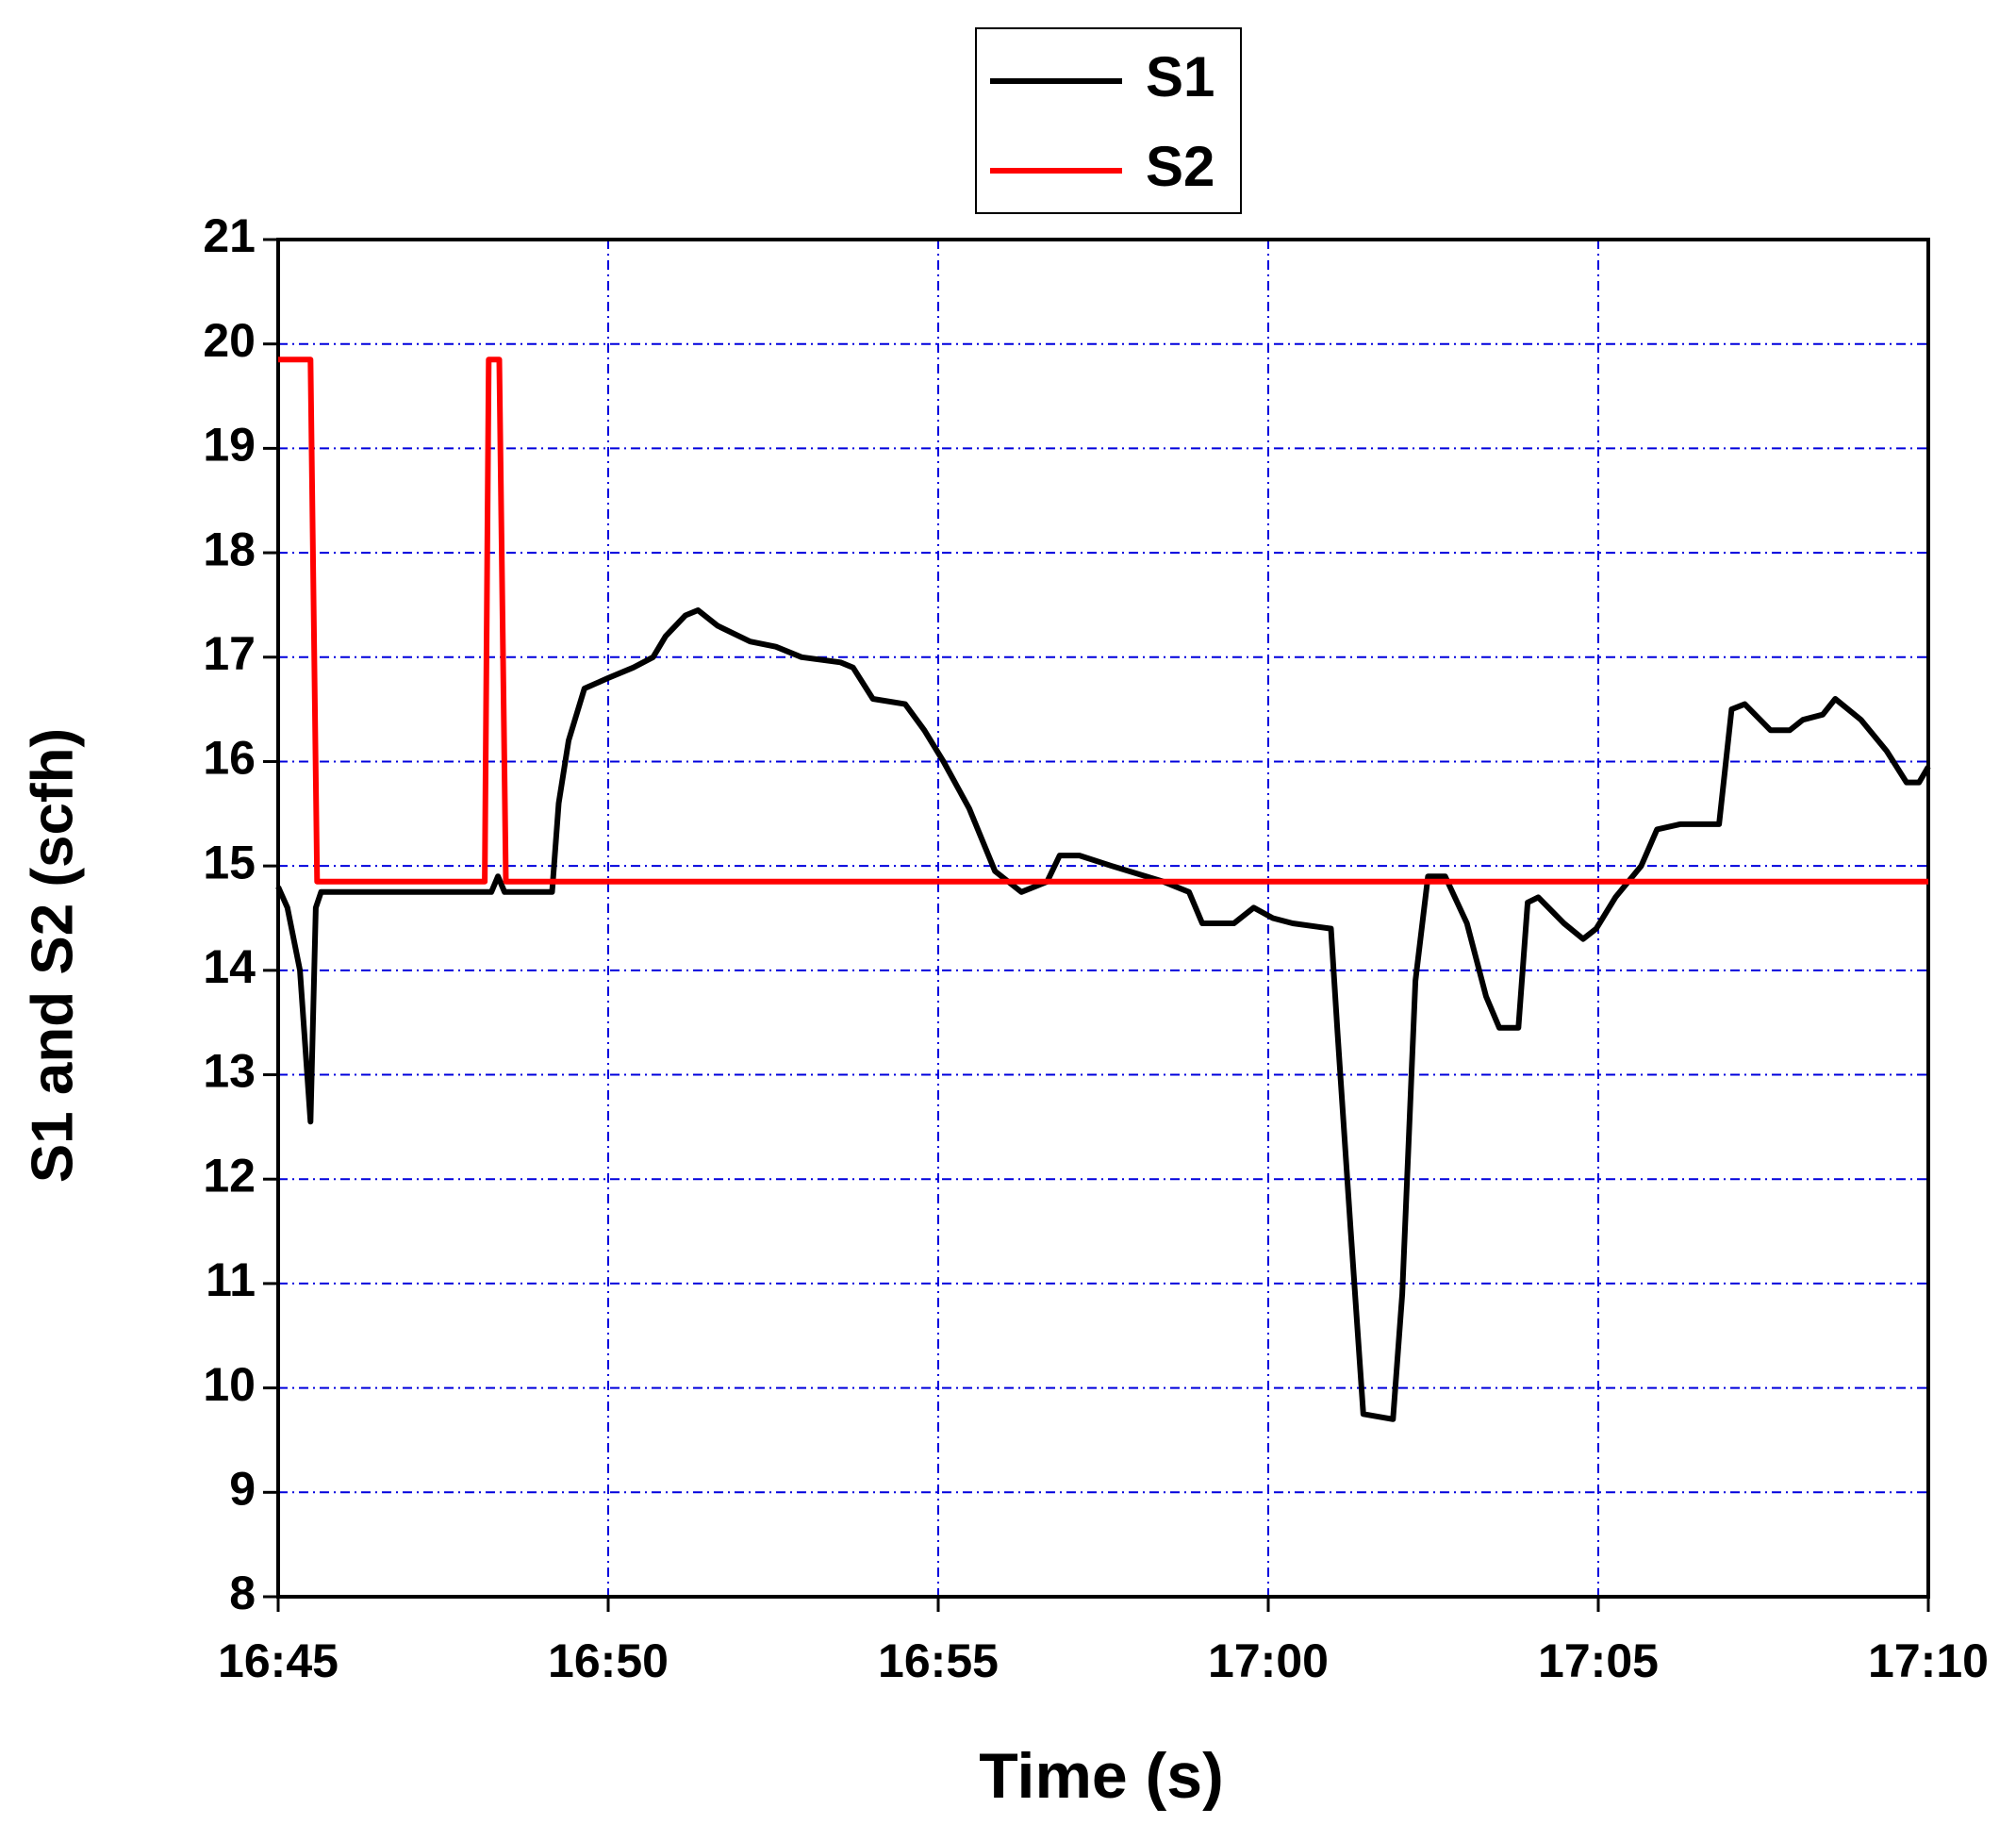  What do you see at coordinates (608, 1661) in the screenshot?
I see `x-tick-label: 16:50` at bounding box center [608, 1661].